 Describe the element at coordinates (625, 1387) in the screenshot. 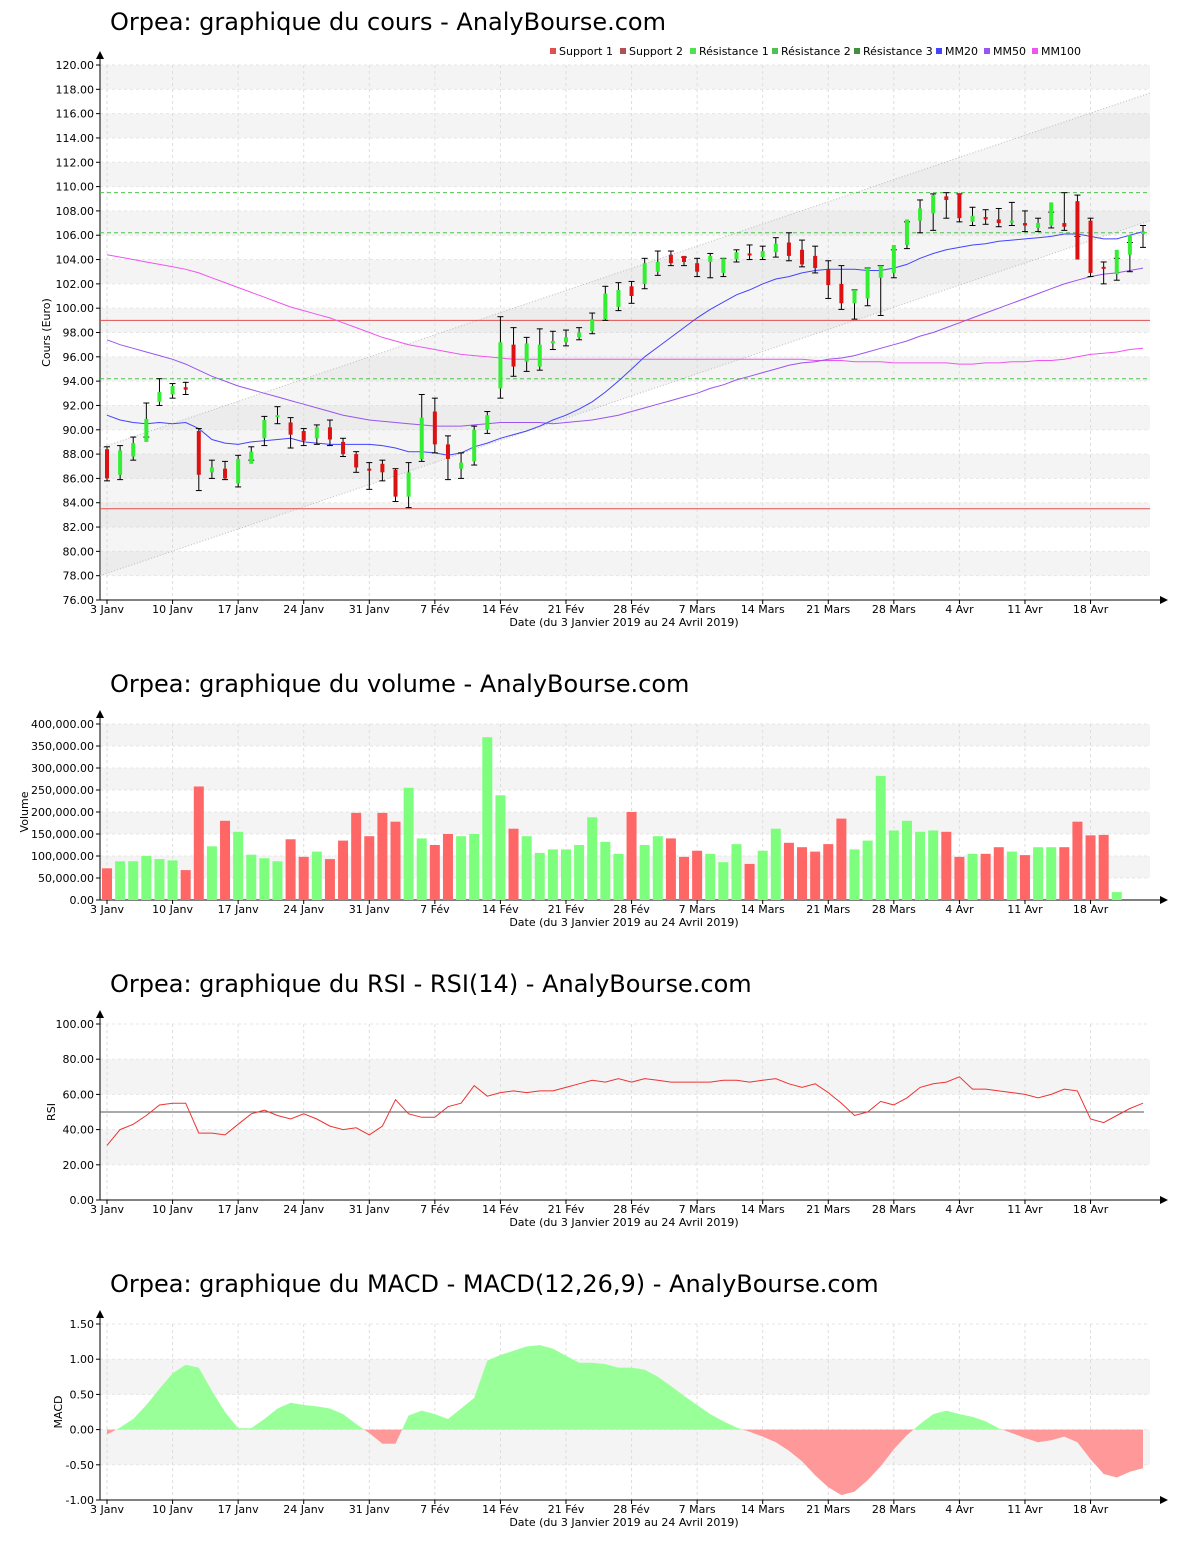

I see `macd-positive-area` at that location.